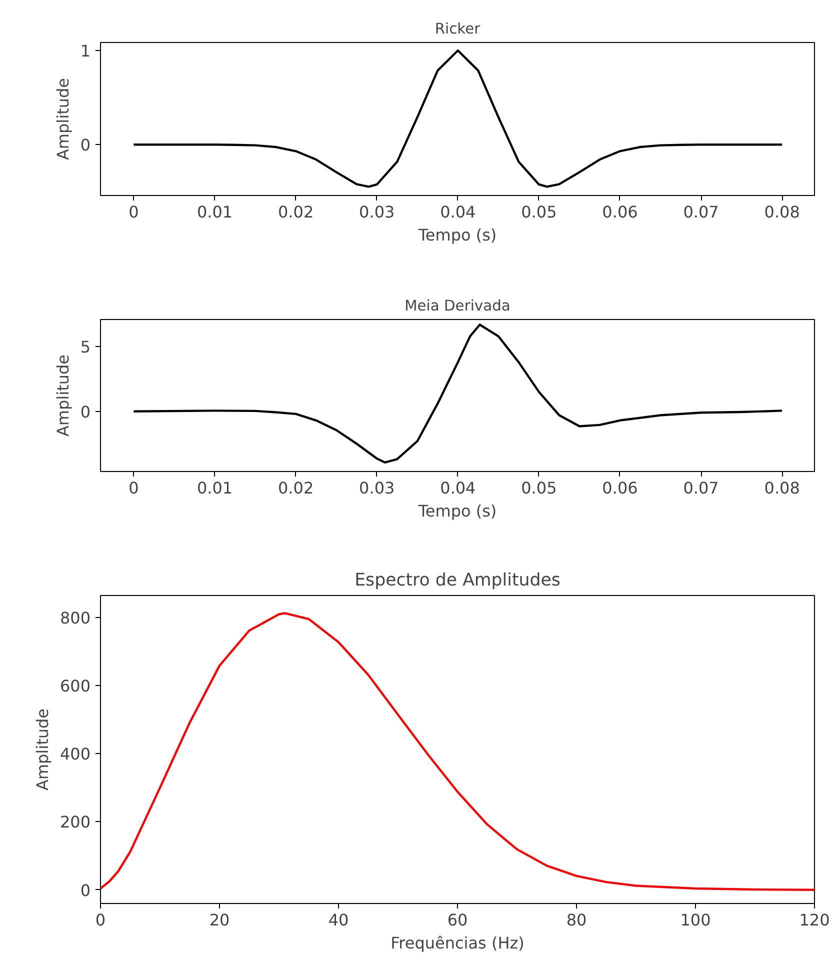 This screenshot has width=836, height=969. Describe the element at coordinates (75, 686) in the screenshot. I see `y-tick-label: 600` at that location.